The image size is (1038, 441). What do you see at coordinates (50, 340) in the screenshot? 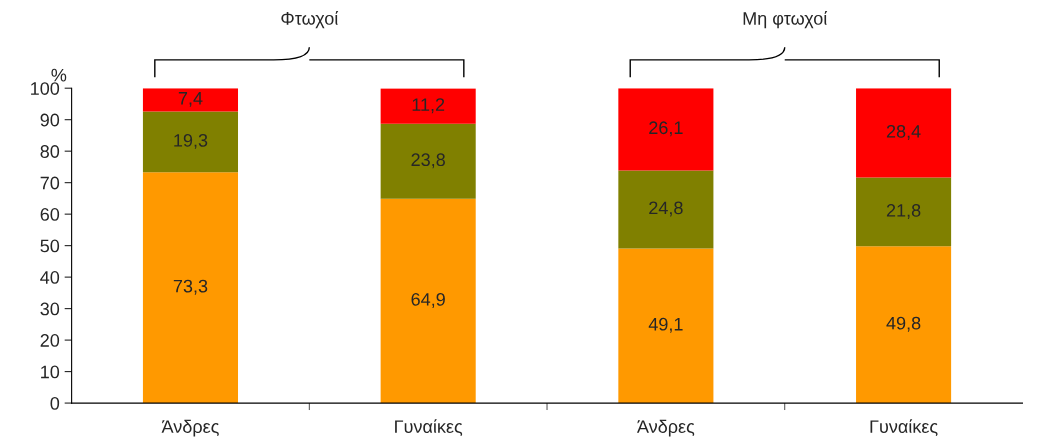
I see `y-tick-label: 20` at bounding box center [50, 340].